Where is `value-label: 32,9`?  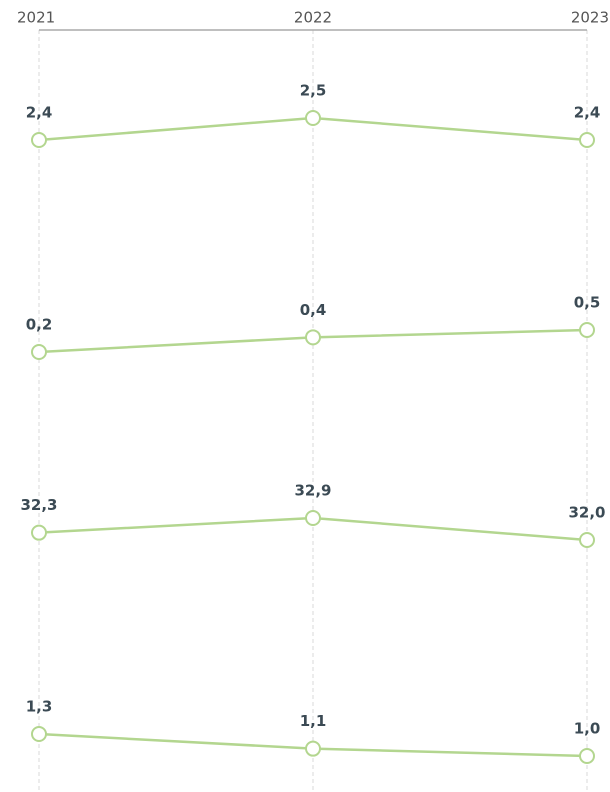 value-label: 32,9 is located at coordinates (312, 491).